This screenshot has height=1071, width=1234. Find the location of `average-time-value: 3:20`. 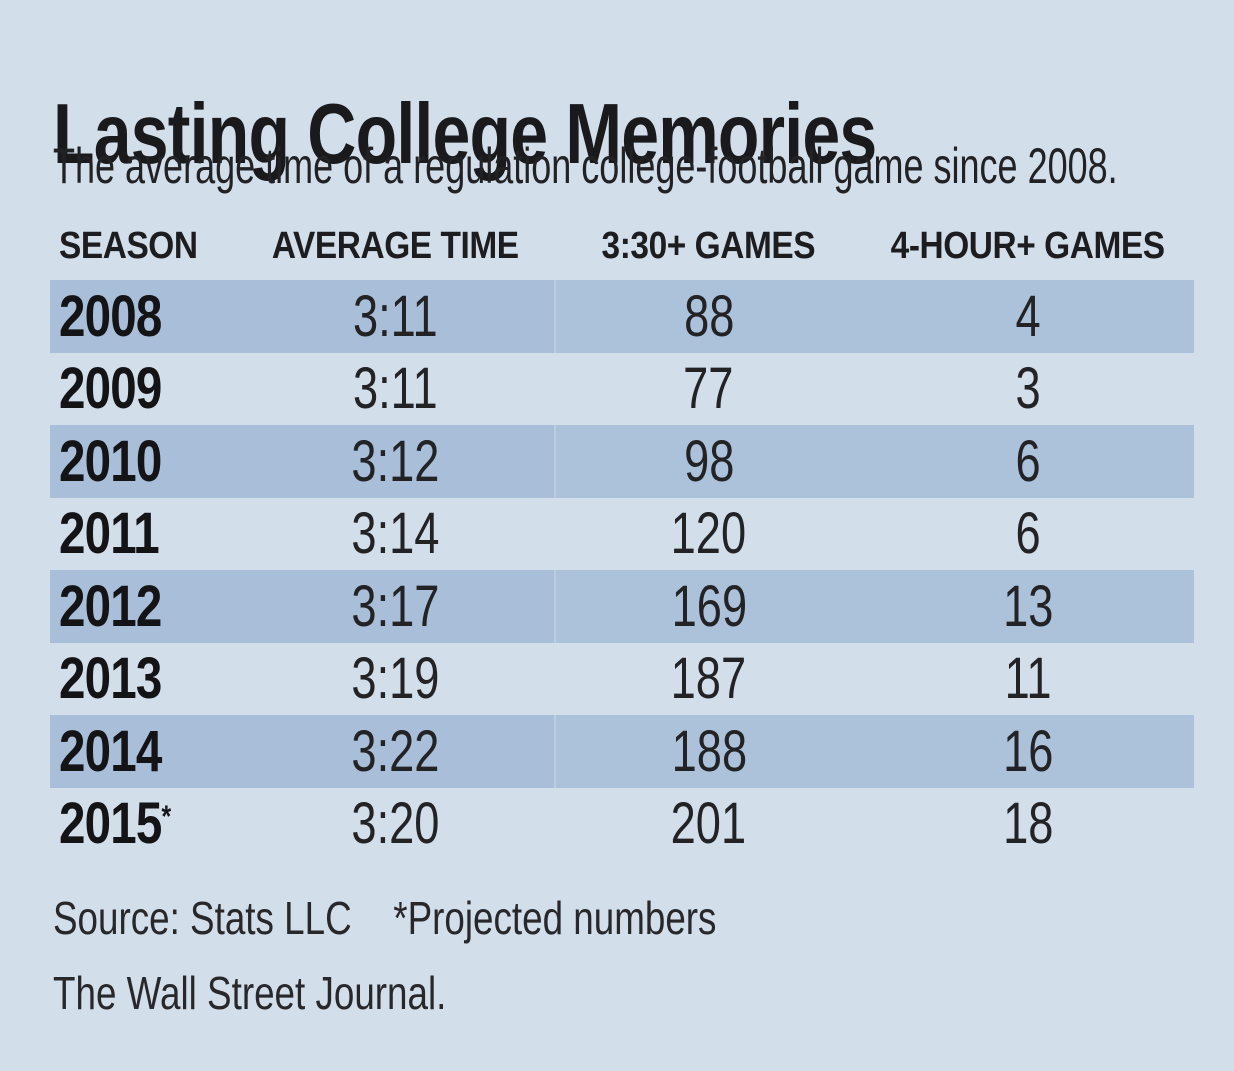

average-time-value: 3:20 is located at coordinates (395, 824).